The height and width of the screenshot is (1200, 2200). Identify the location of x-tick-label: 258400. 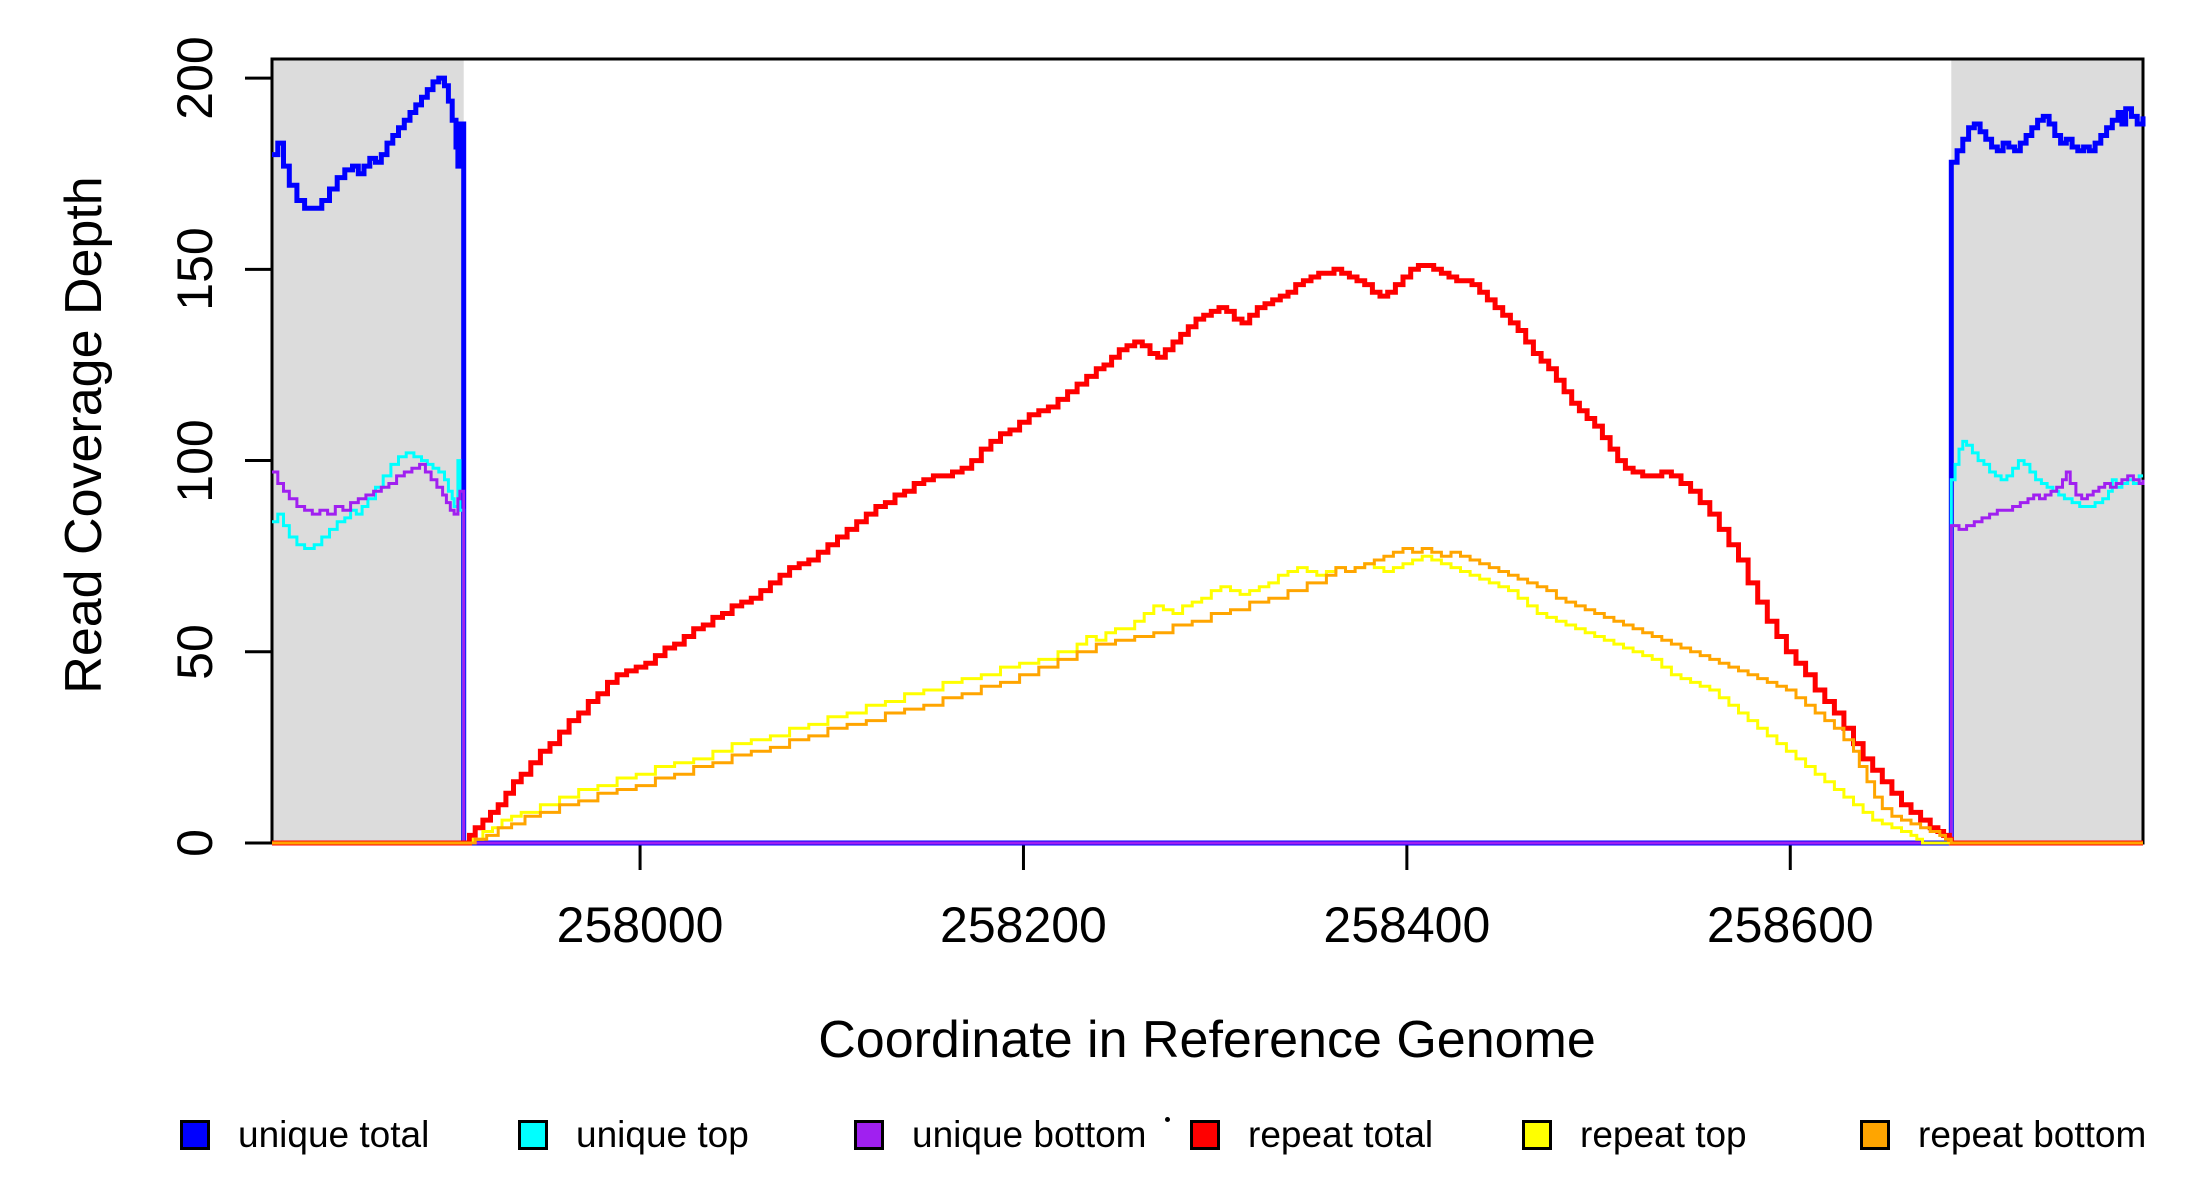
(1407, 925).